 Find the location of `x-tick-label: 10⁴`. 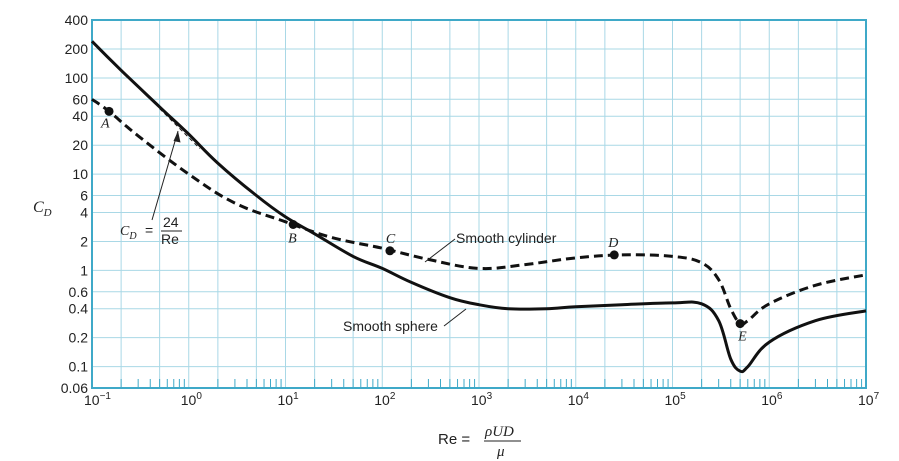

x-tick-label: 10⁴ is located at coordinates (579, 399).